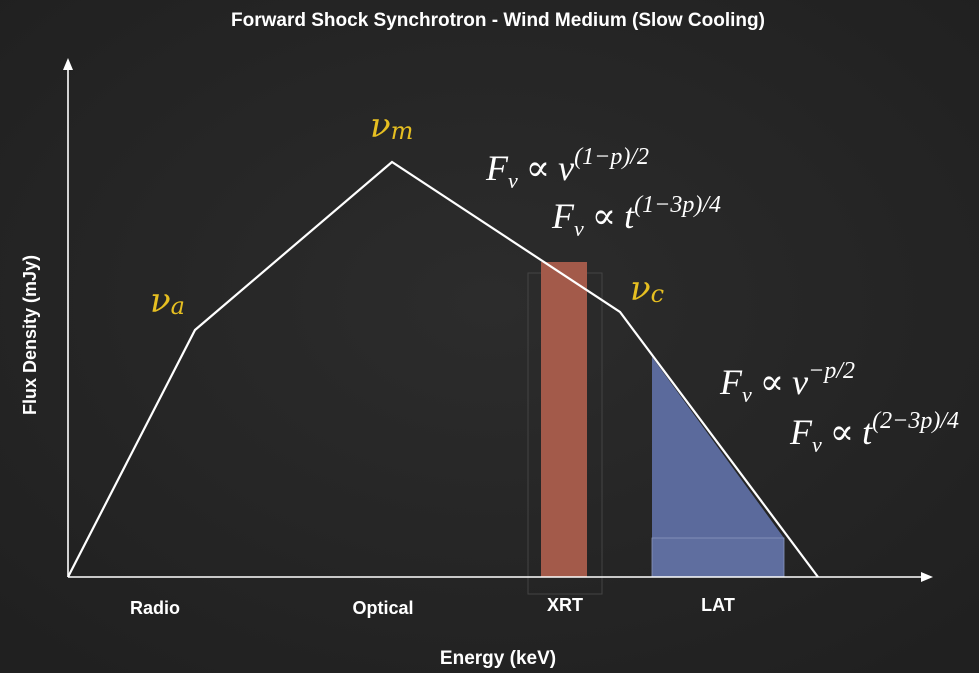 Image resolution: width=979 pixels, height=673 pixels. Describe the element at coordinates (565, 605) in the screenshot. I see `band-label: XRT` at that location.